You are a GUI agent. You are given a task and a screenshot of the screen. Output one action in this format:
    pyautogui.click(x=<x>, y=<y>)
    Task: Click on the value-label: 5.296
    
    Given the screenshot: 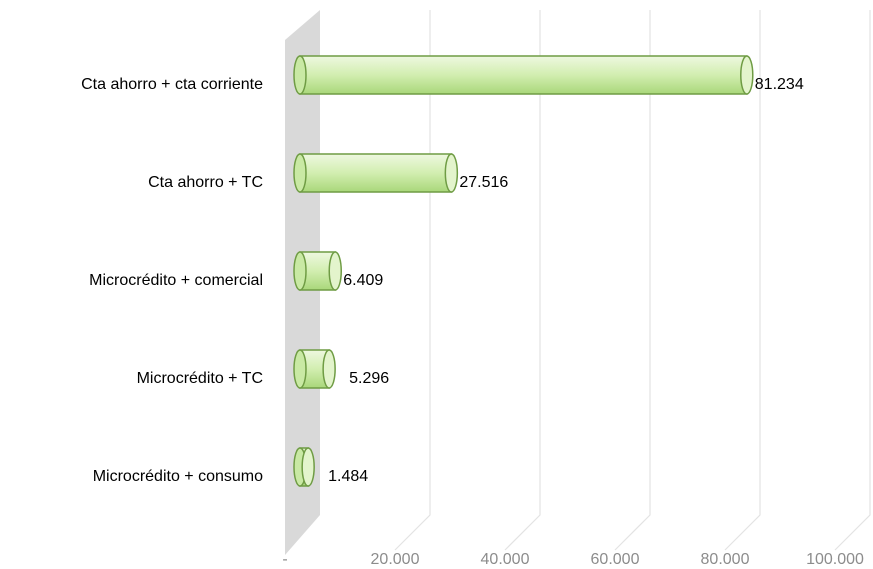 What is the action you would take?
    pyautogui.click(x=369, y=378)
    